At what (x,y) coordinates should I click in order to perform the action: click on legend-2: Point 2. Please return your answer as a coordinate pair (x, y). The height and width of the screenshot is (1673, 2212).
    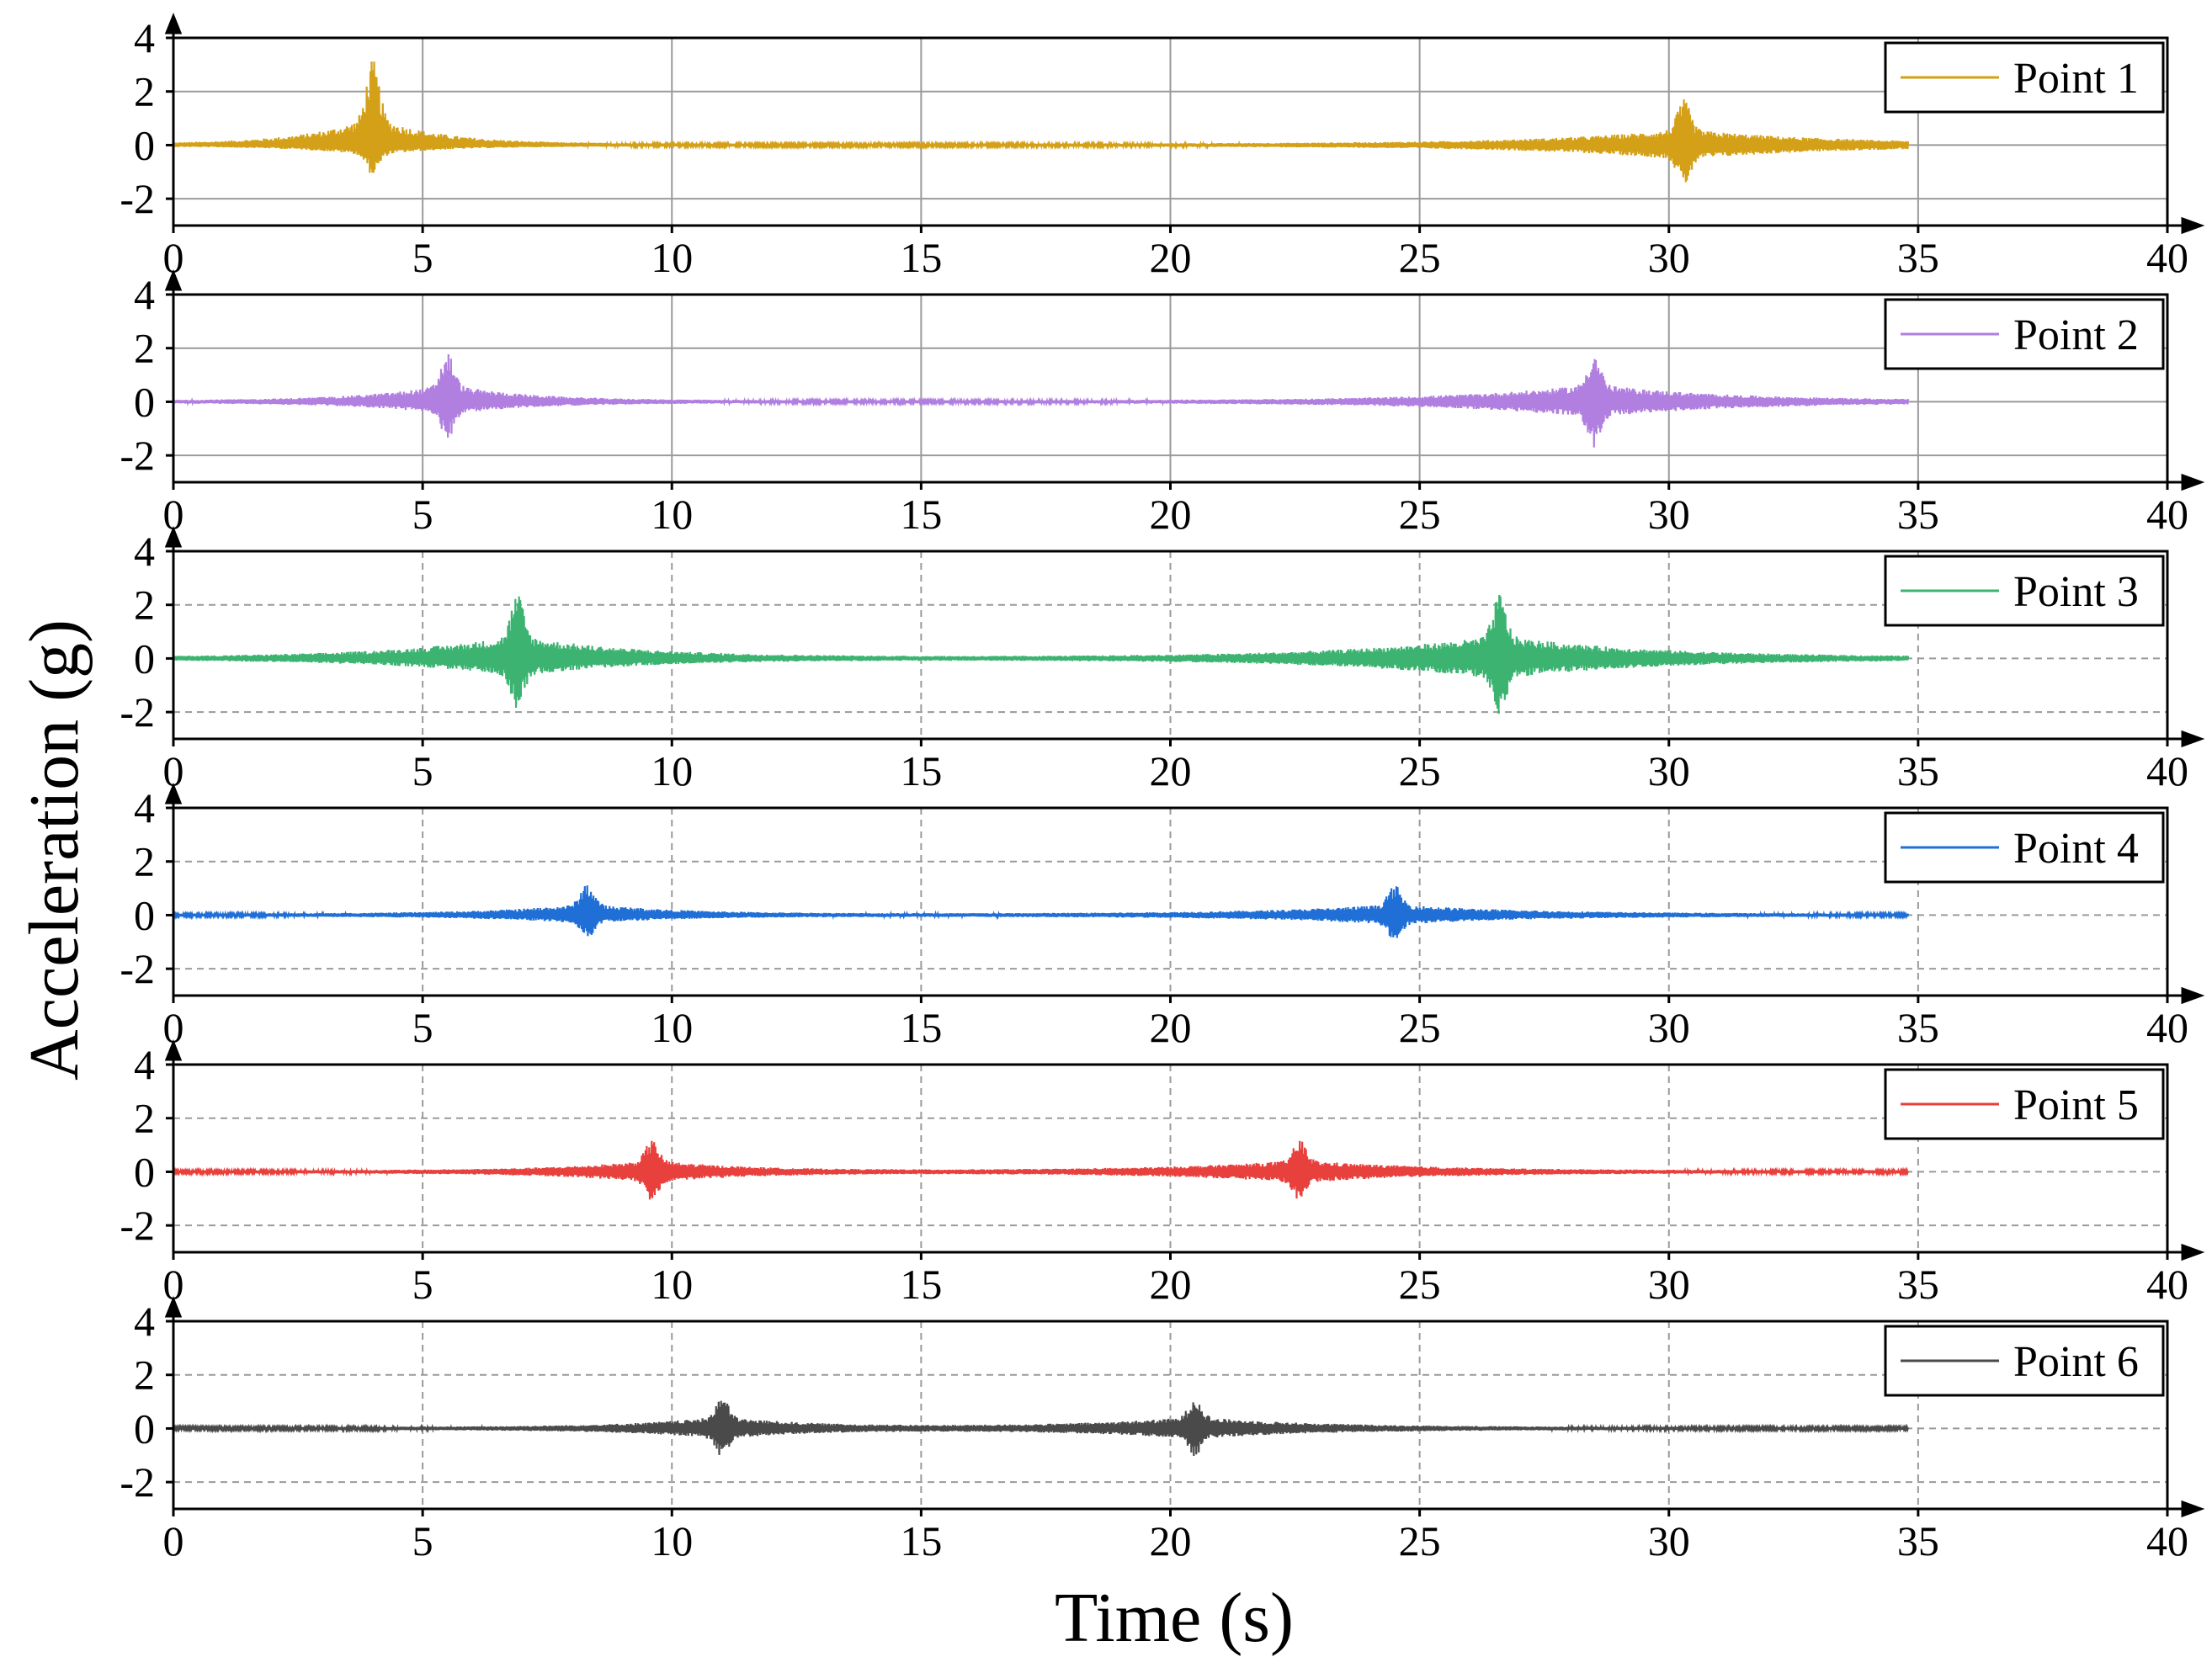
    Looking at the image, I should click on (2024, 334).